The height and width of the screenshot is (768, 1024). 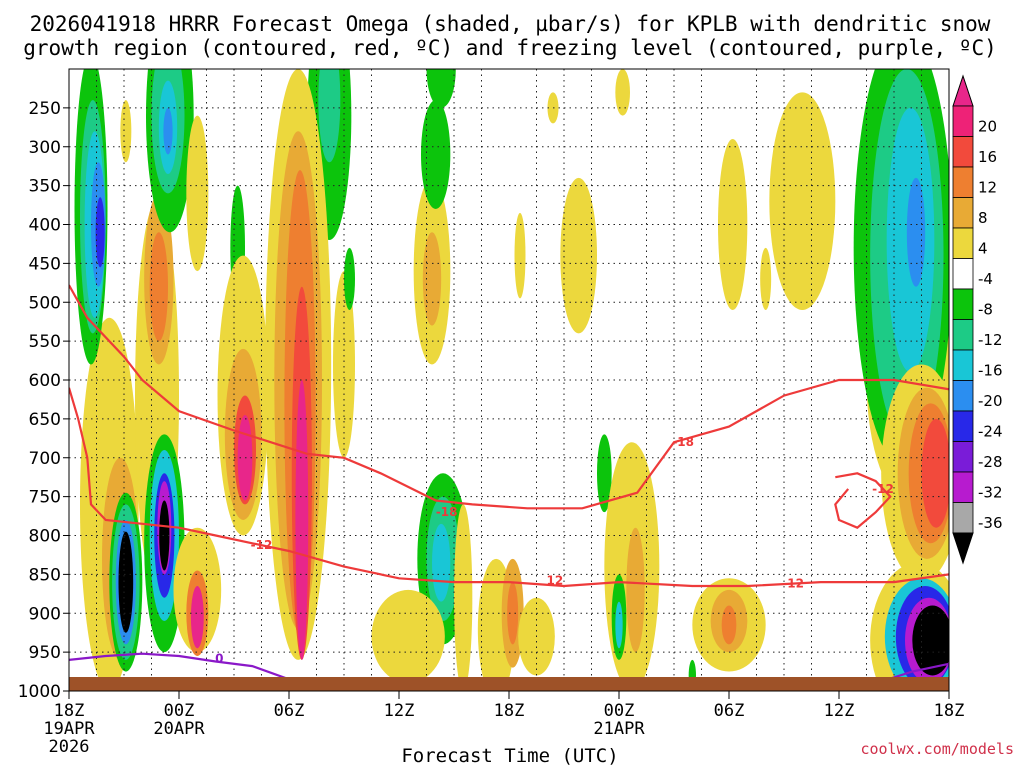 I want to click on x-tick-label-6-0: 06Z, so click(x=729, y=711).